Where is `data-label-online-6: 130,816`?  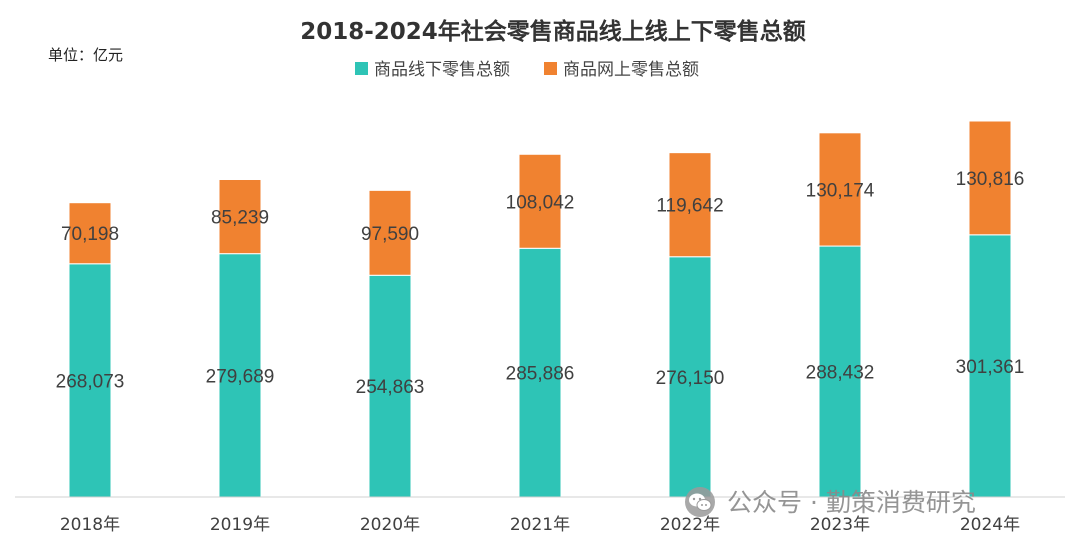
data-label-online-6: 130,816 is located at coordinates (990, 179).